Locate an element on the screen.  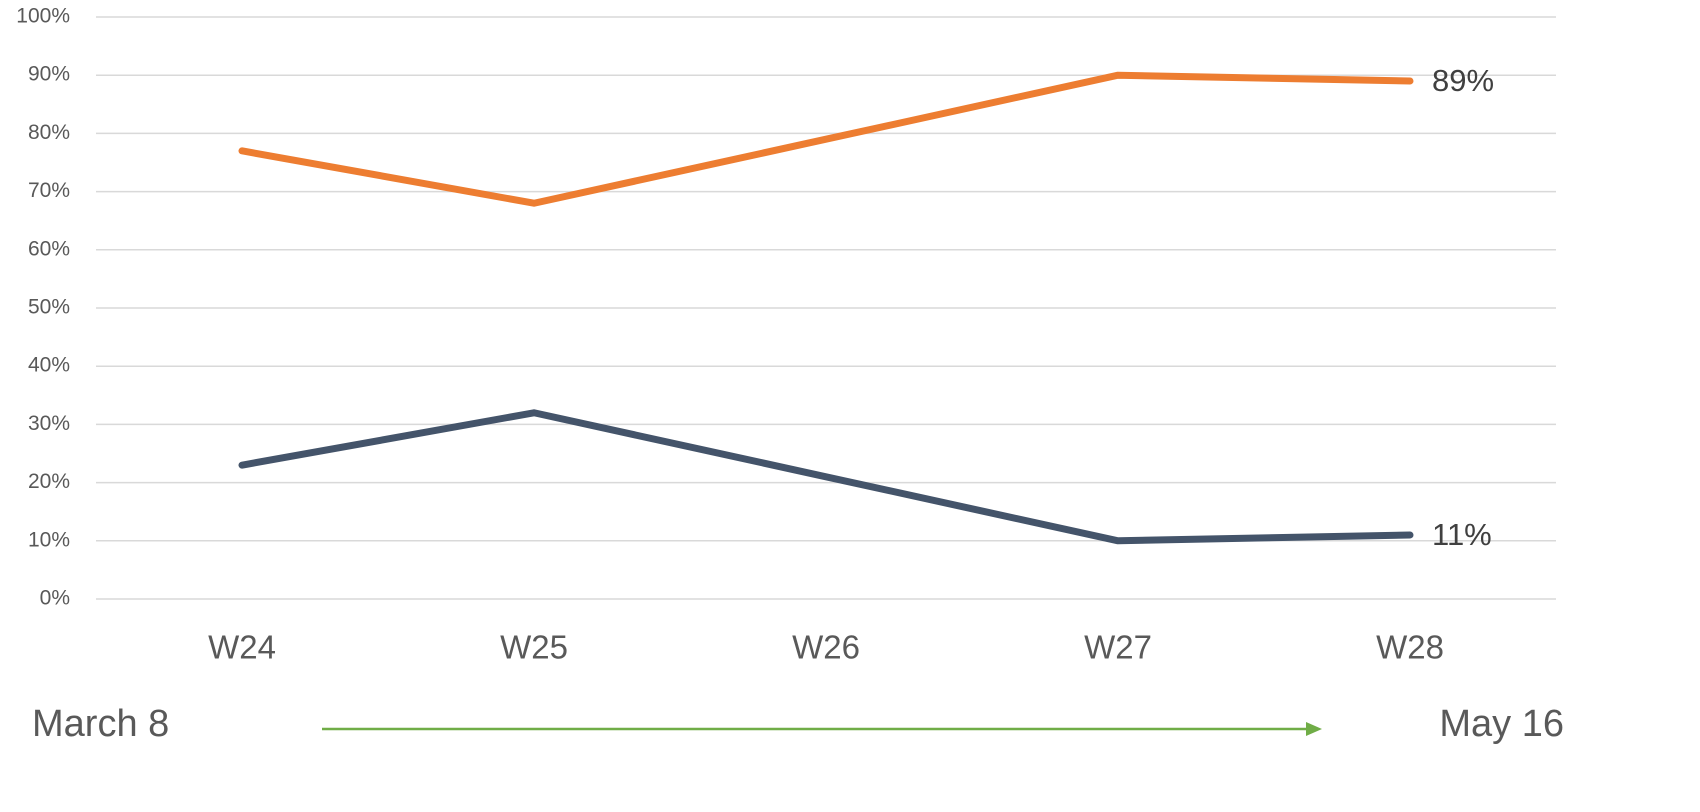
x-tick-label: W26 is located at coordinates (826, 647).